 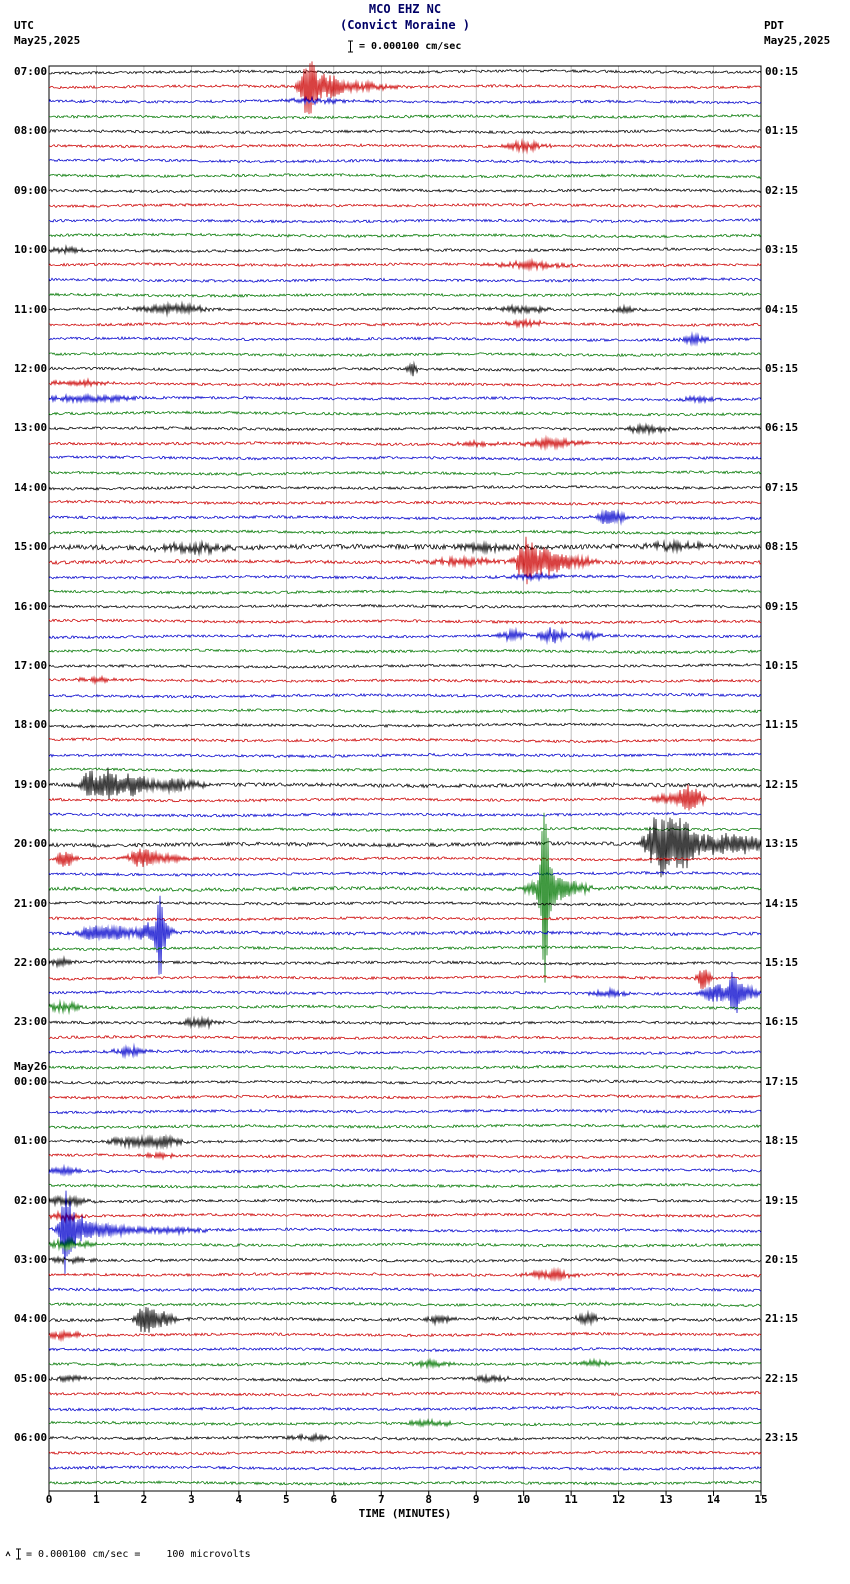 What do you see at coordinates (24, 25) in the screenshot?
I see `left-timezone-label: UTC` at bounding box center [24, 25].